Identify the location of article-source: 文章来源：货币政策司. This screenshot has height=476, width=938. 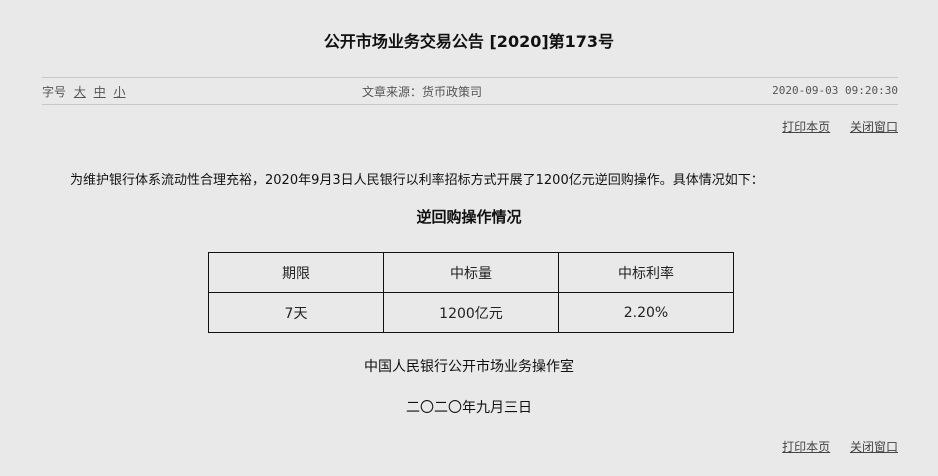
(422, 92).